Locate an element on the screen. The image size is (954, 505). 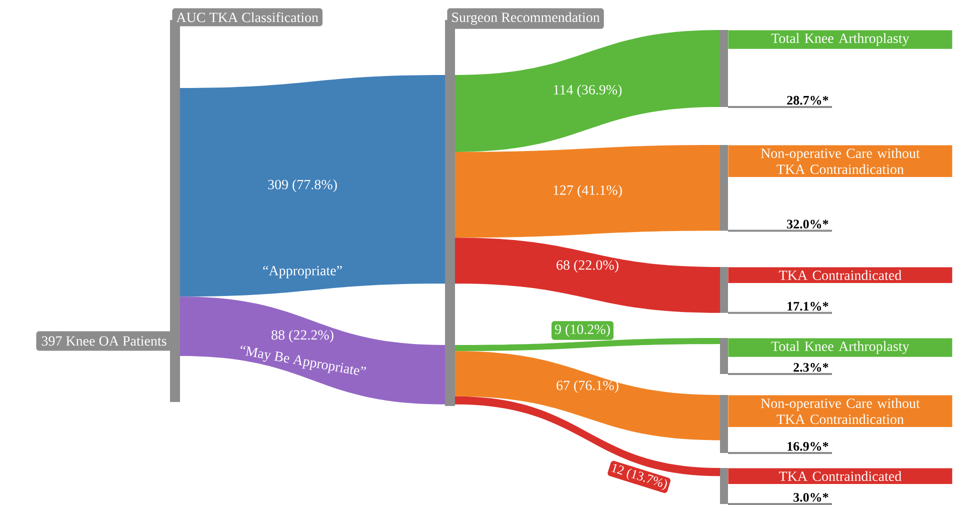
data-label: 127 (41.1%) is located at coordinates (588, 191).